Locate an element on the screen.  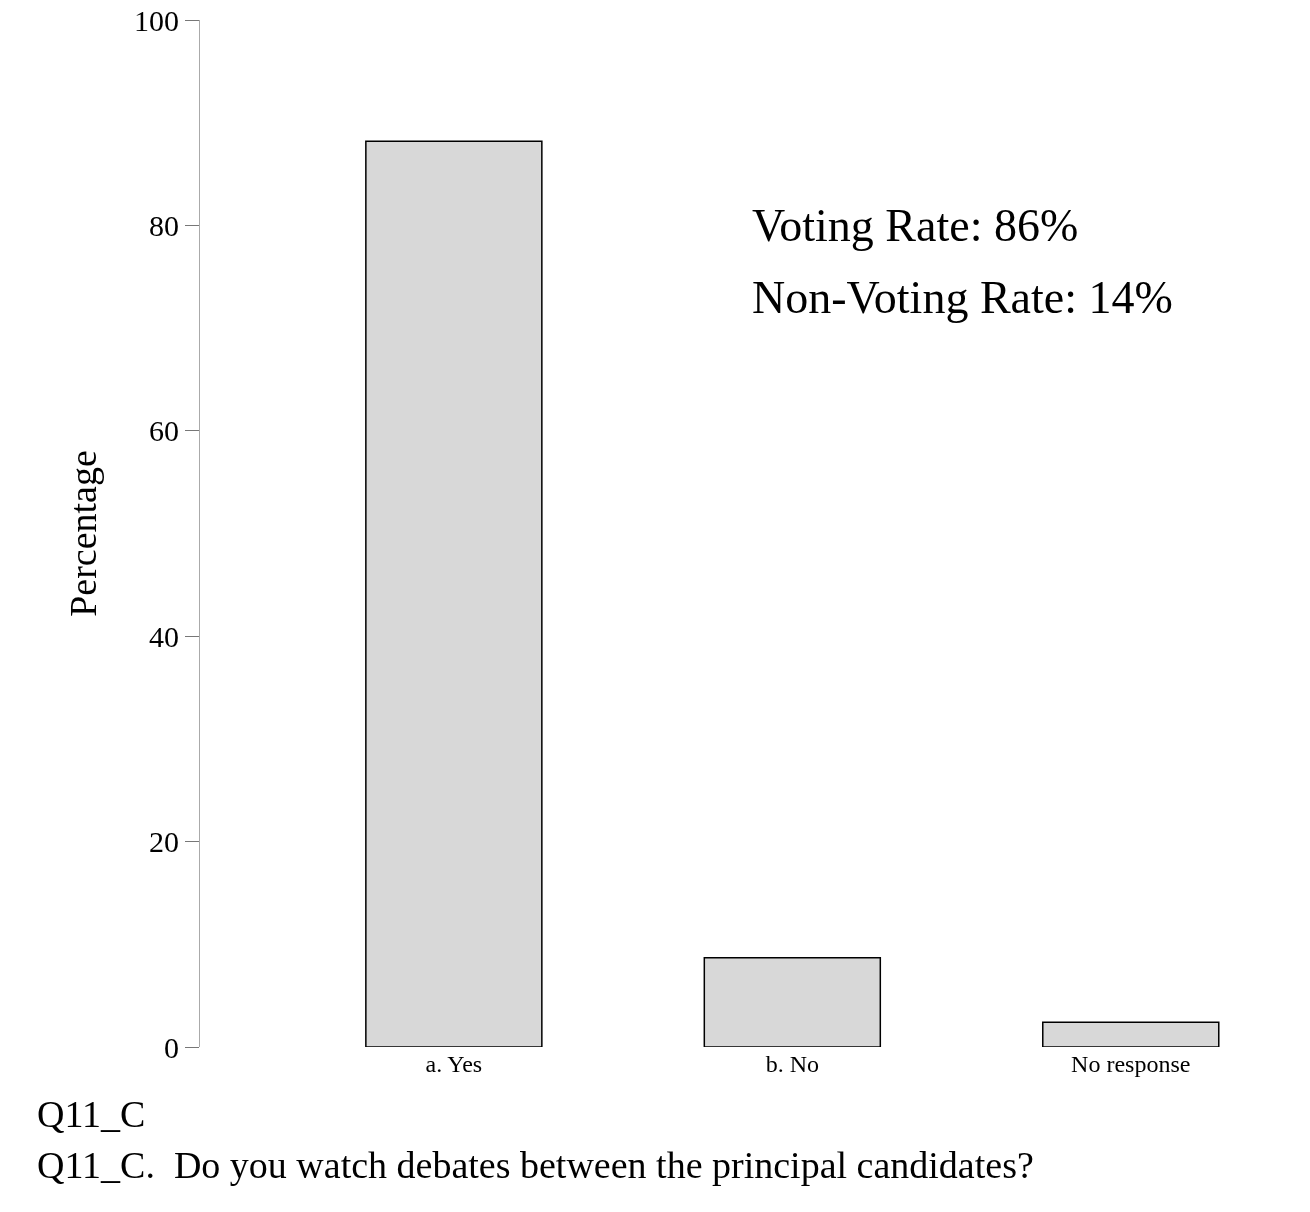
annotation: Voting Rate: 86% is located at coordinates (915, 225).